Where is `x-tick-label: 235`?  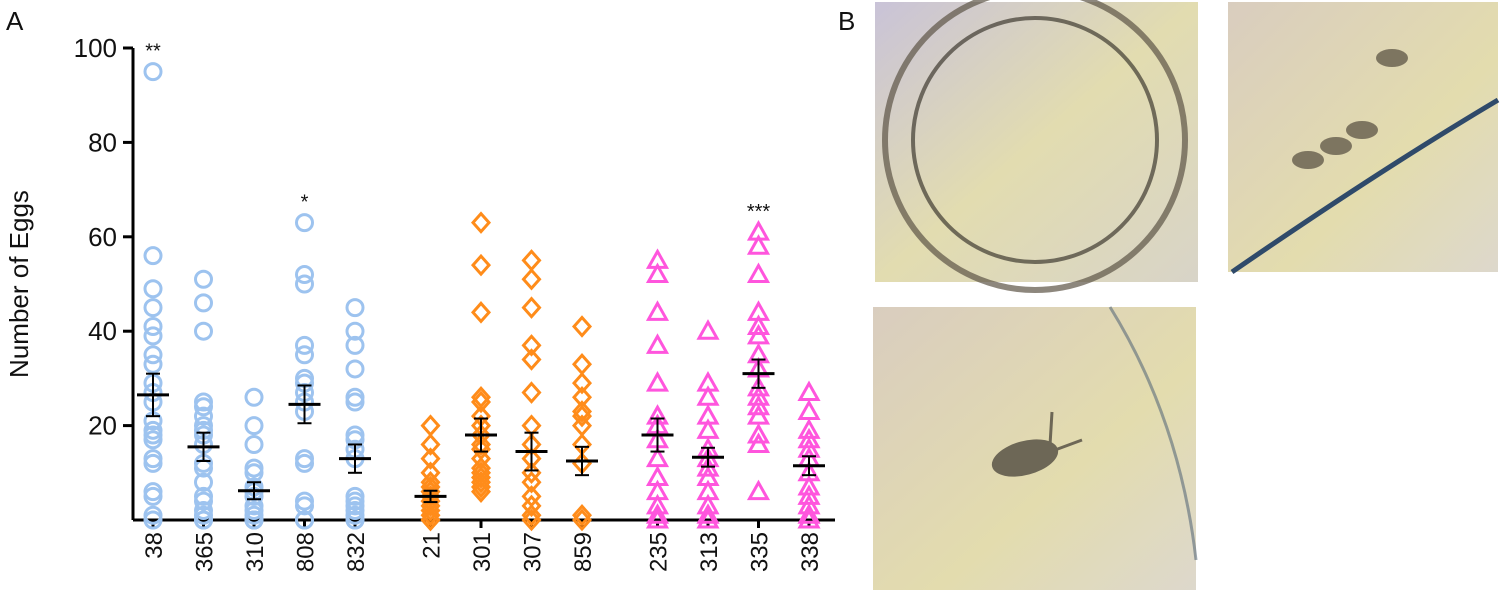 x-tick-label: 235 is located at coordinates (659, 552).